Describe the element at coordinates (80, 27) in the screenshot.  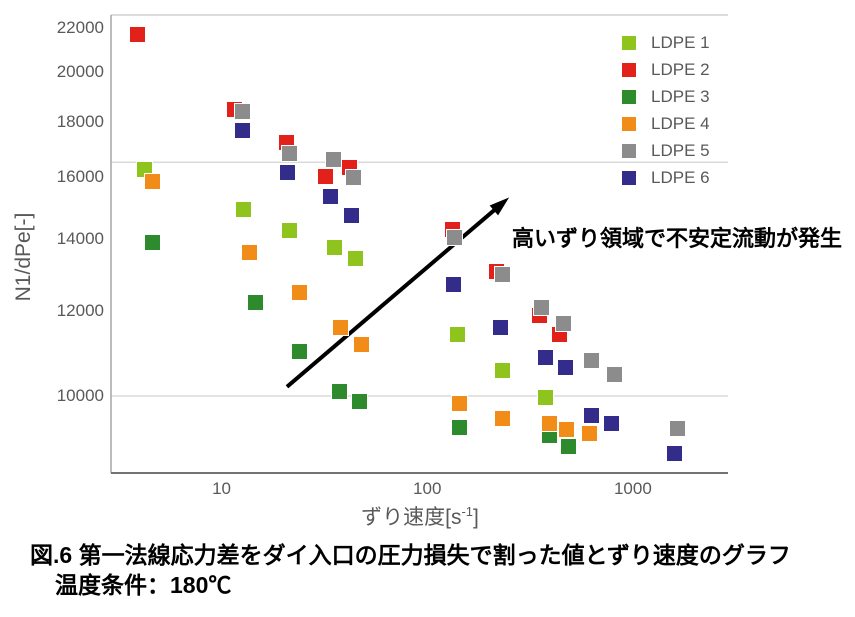
I see `y-tick-label-22000: 22000` at that location.